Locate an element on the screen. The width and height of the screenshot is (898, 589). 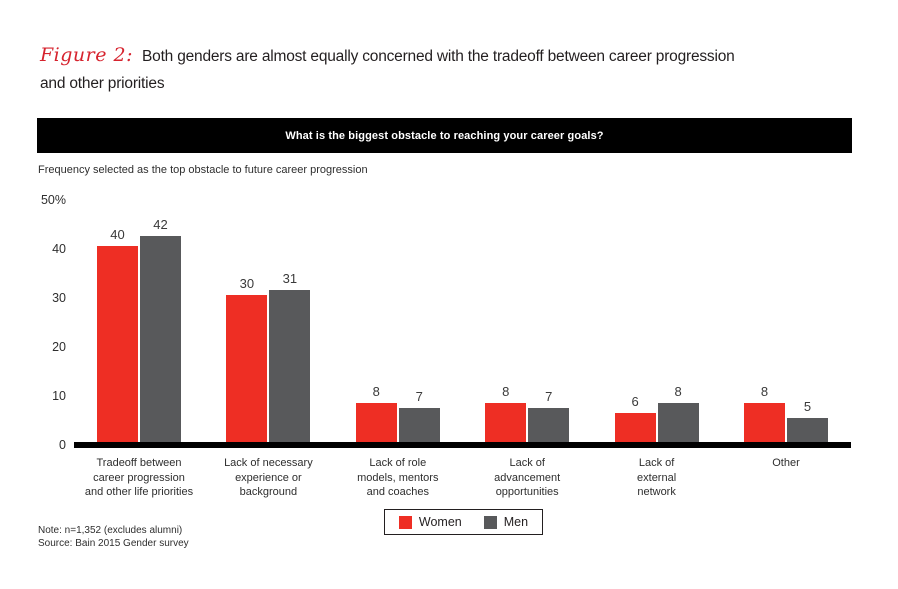
y-tick-label: 40 is located at coordinates (59, 249).